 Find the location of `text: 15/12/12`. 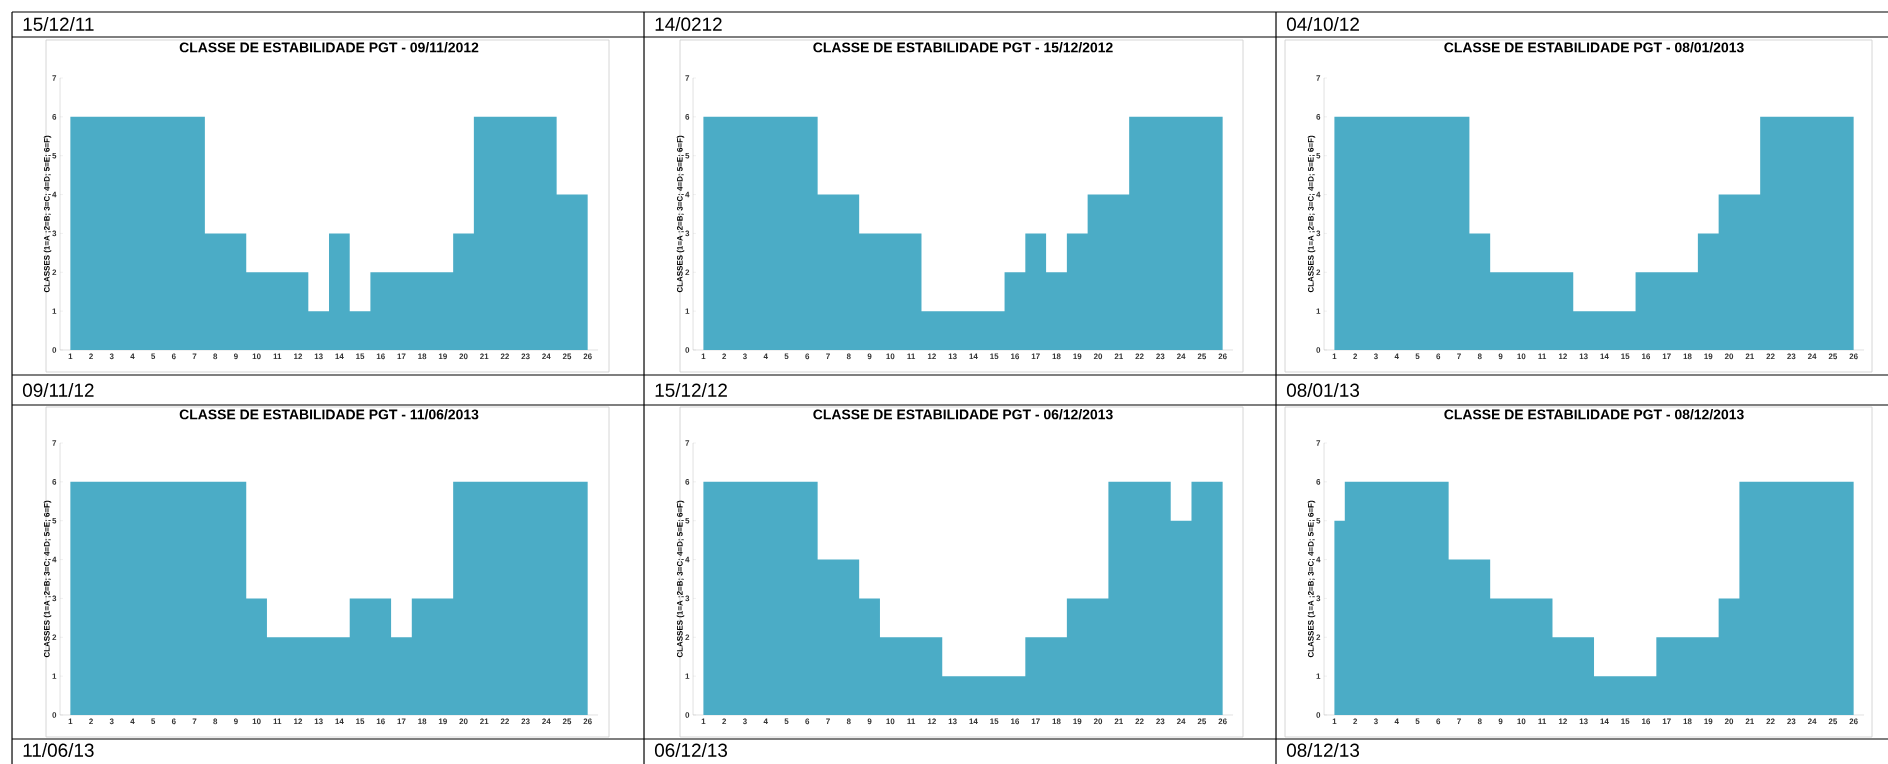

text: 15/12/12 is located at coordinates (691, 390).